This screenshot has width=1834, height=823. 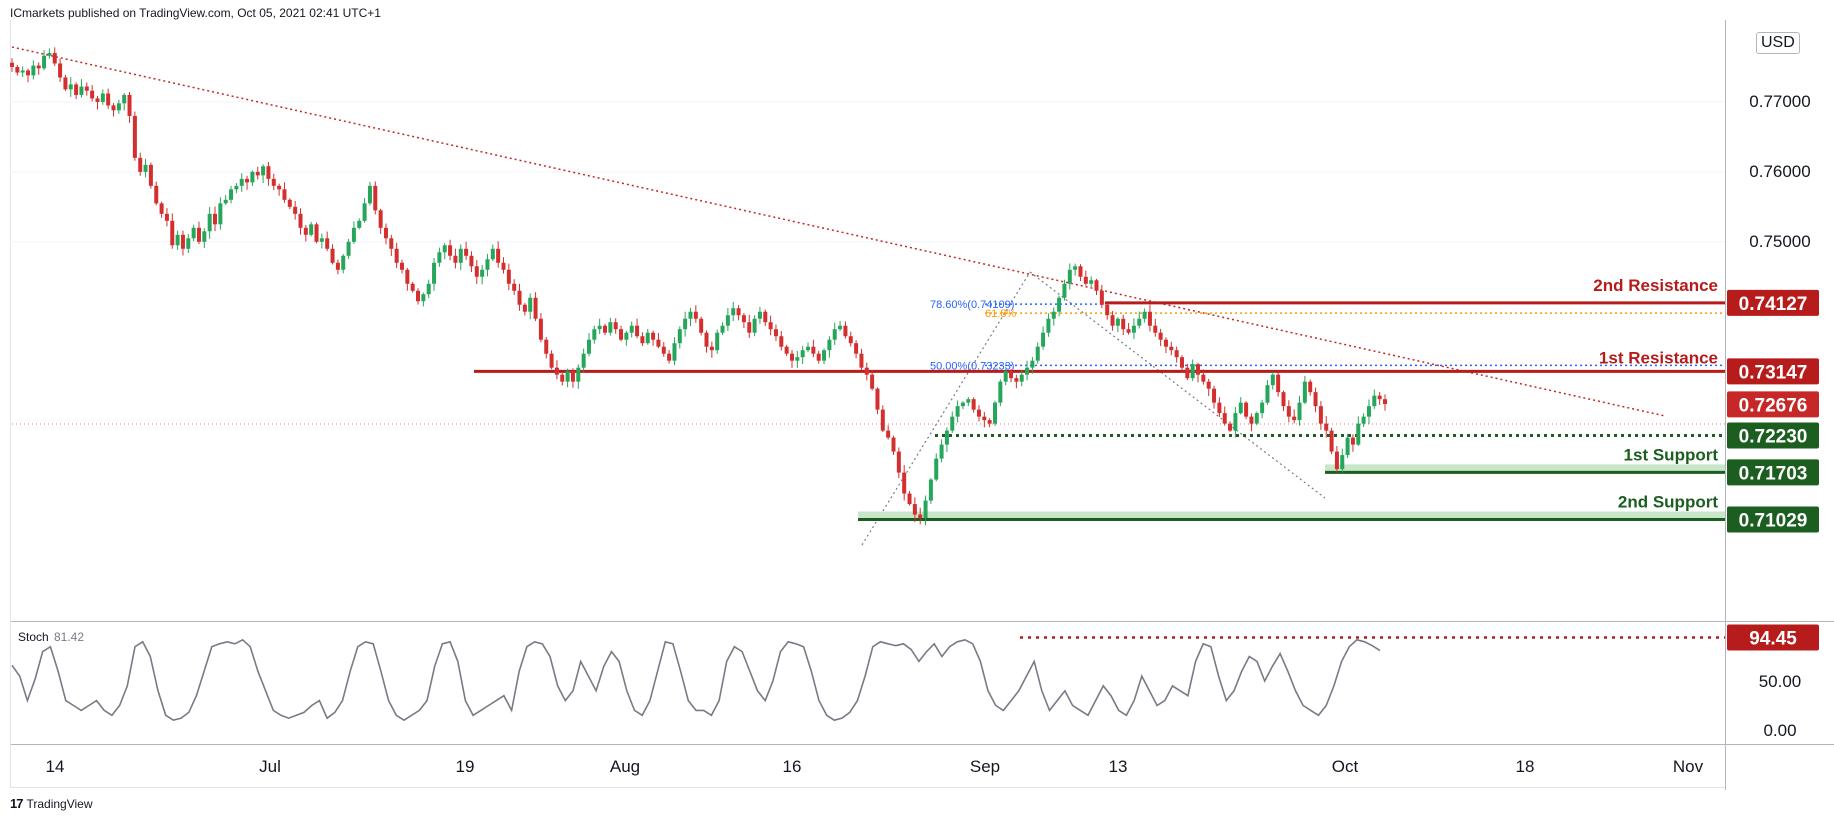 What do you see at coordinates (1773, 405) in the screenshot?
I see `price-badge-value: 0.72676` at bounding box center [1773, 405].